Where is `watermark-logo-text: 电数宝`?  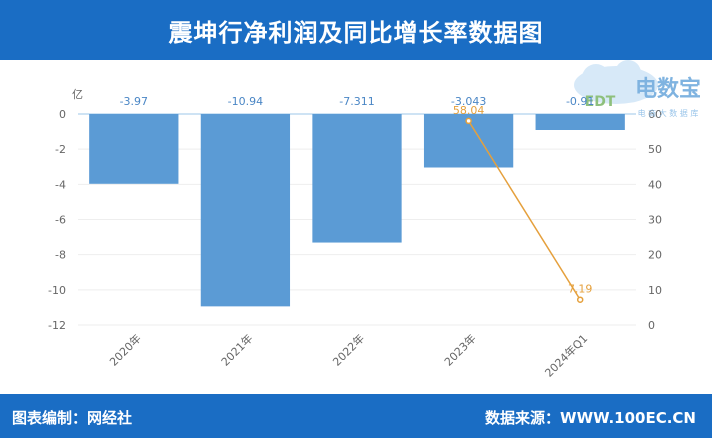
watermark-logo-text: 电数宝 is located at coordinates (668, 89).